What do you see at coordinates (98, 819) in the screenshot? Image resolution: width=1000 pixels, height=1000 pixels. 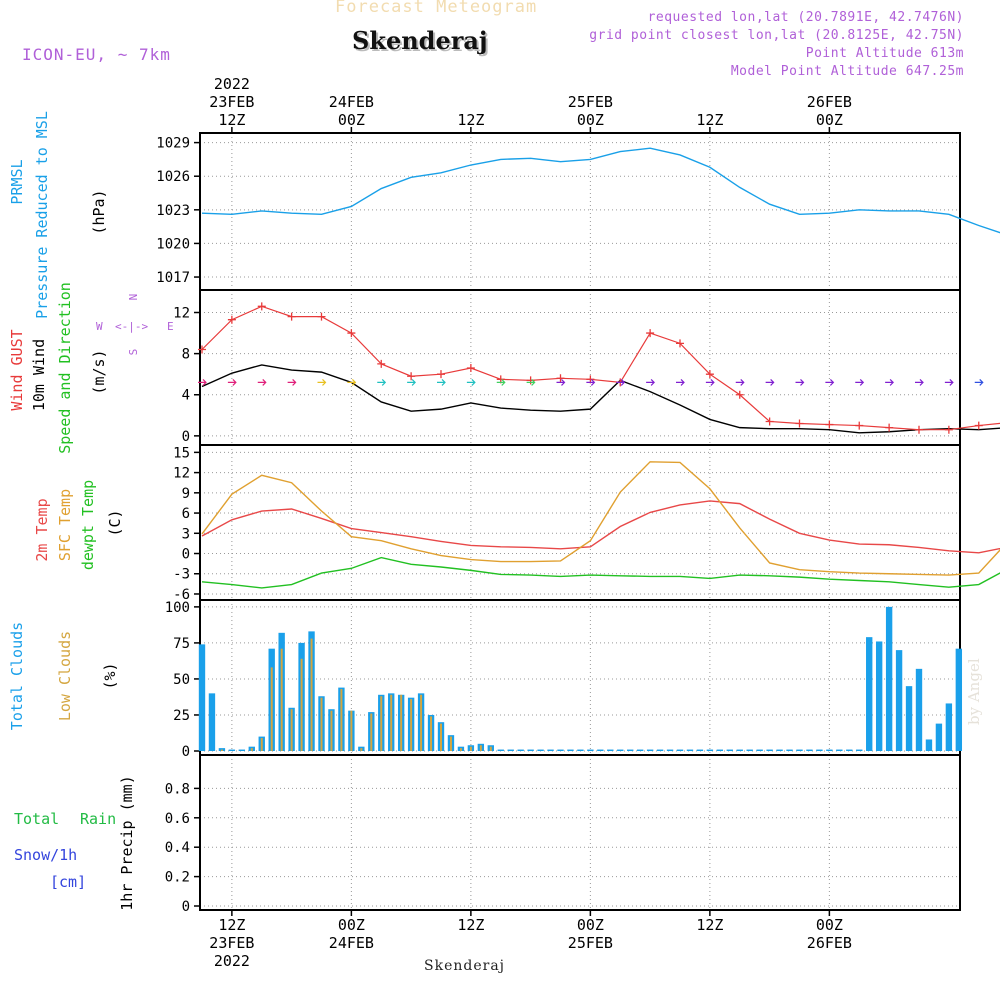 I see `total-rain-label-2: Rain` at bounding box center [98, 819].